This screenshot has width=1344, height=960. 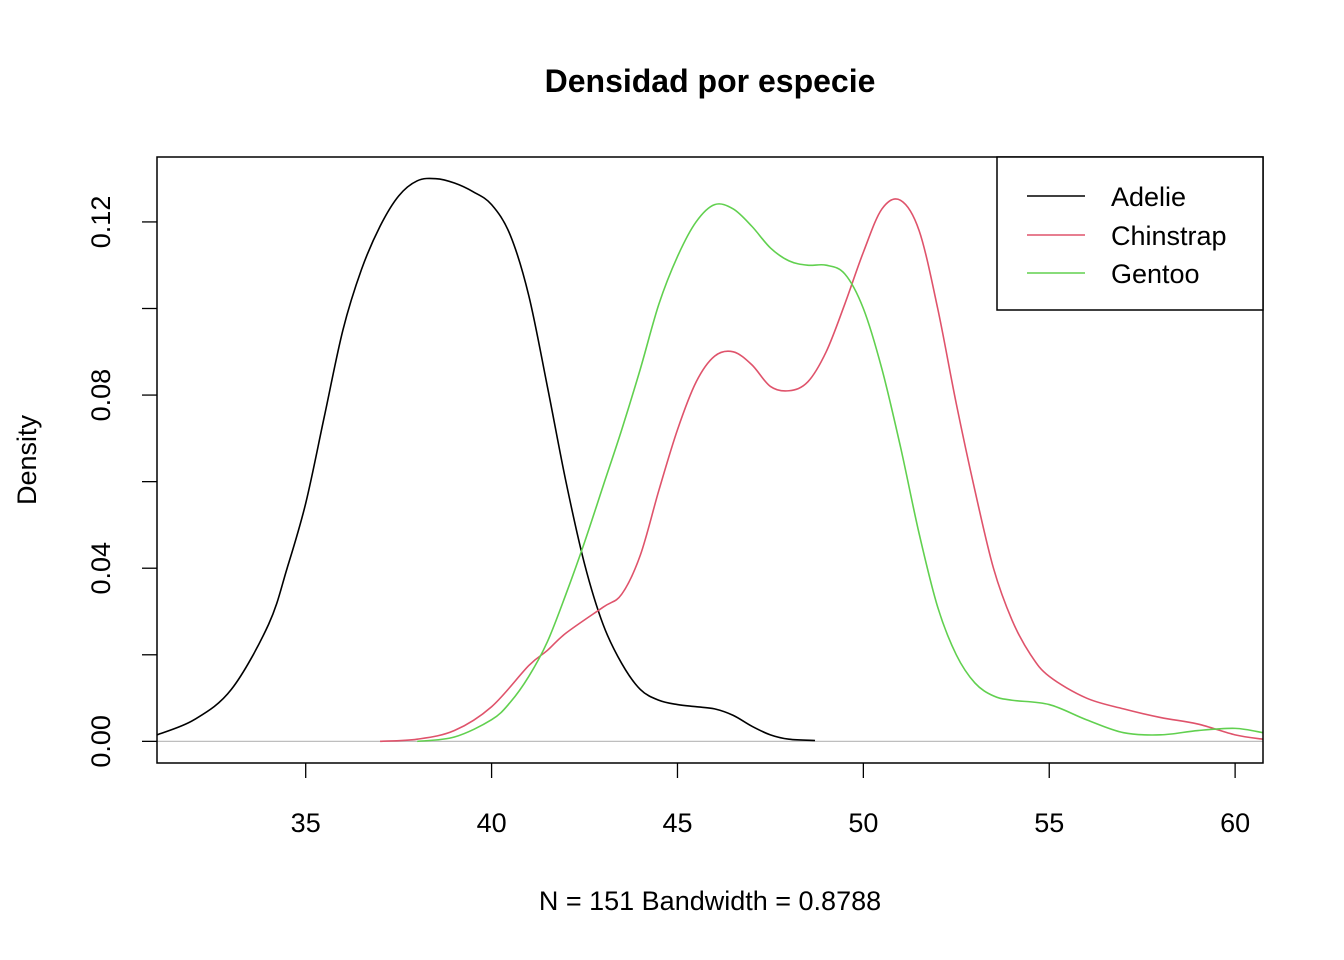 What do you see at coordinates (1169, 236) in the screenshot?
I see `legend-label-chinstrap: Chinstrap` at bounding box center [1169, 236].